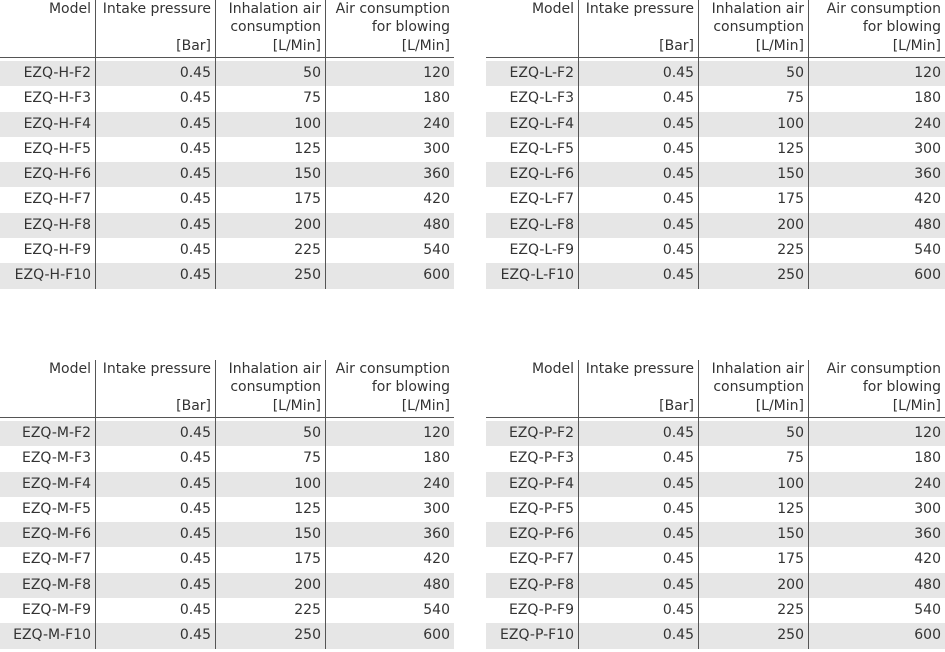 Image resolution: width=945 pixels, height=652 pixels. Describe the element at coordinates (57, 123) in the screenshot. I see `cell-model: EZQ-H-F4` at that location.